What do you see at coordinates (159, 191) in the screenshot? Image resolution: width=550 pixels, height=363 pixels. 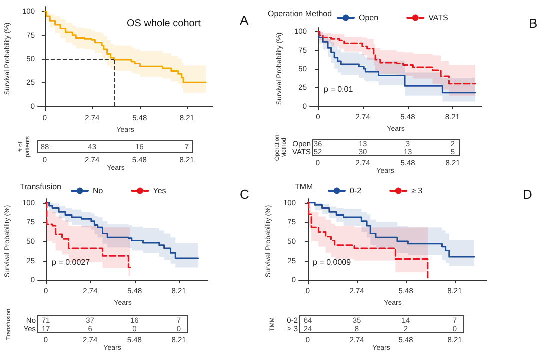 I see `legend-label: Yes` at bounding box center [159, 191].